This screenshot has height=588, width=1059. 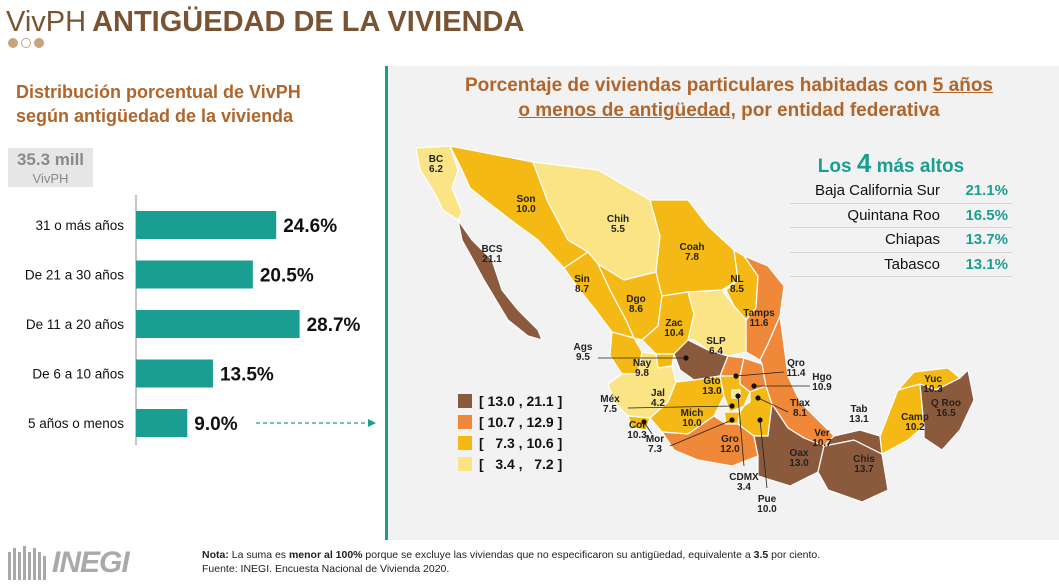 What do you see at coordinates (465, 400) in the screenshot?
I see `legend-swatch` at bounding box center [465, 400].